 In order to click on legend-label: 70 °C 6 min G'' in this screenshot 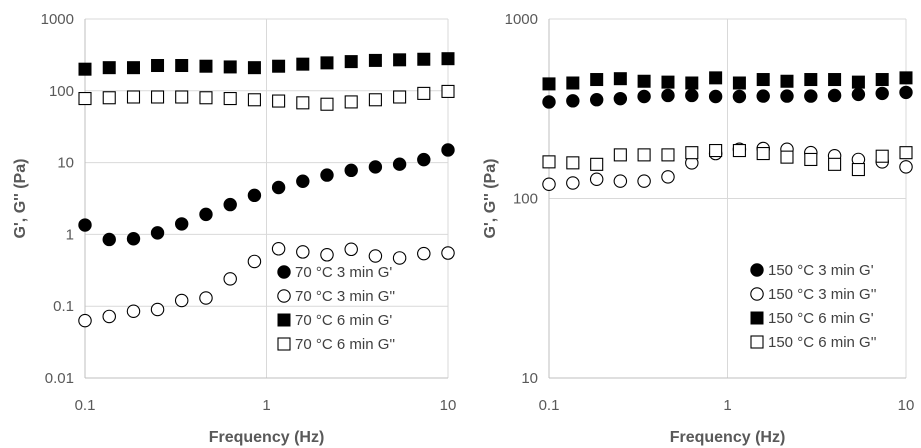, I will do `click(345, 344)`.